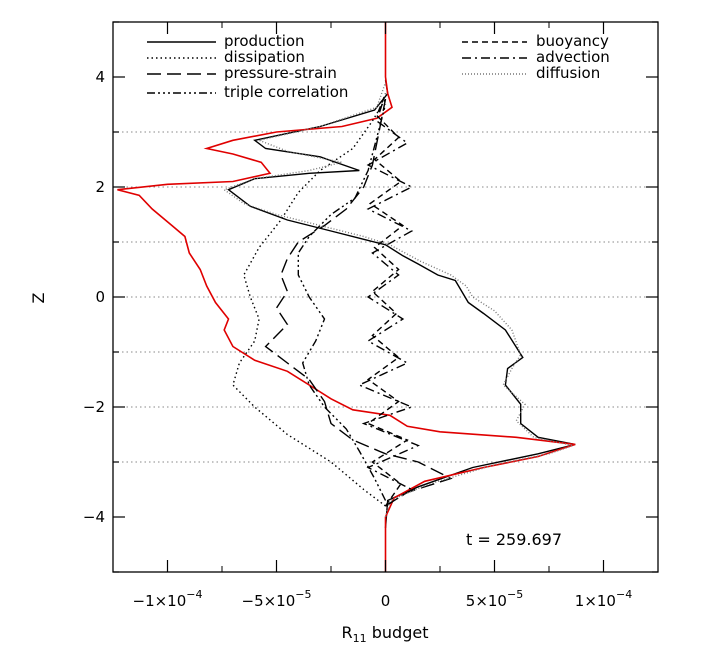 The image size is (722, 649). Describe the element at coordinates (100, 187) in the screenshot. I see `y-tick-label: 2` at that location.